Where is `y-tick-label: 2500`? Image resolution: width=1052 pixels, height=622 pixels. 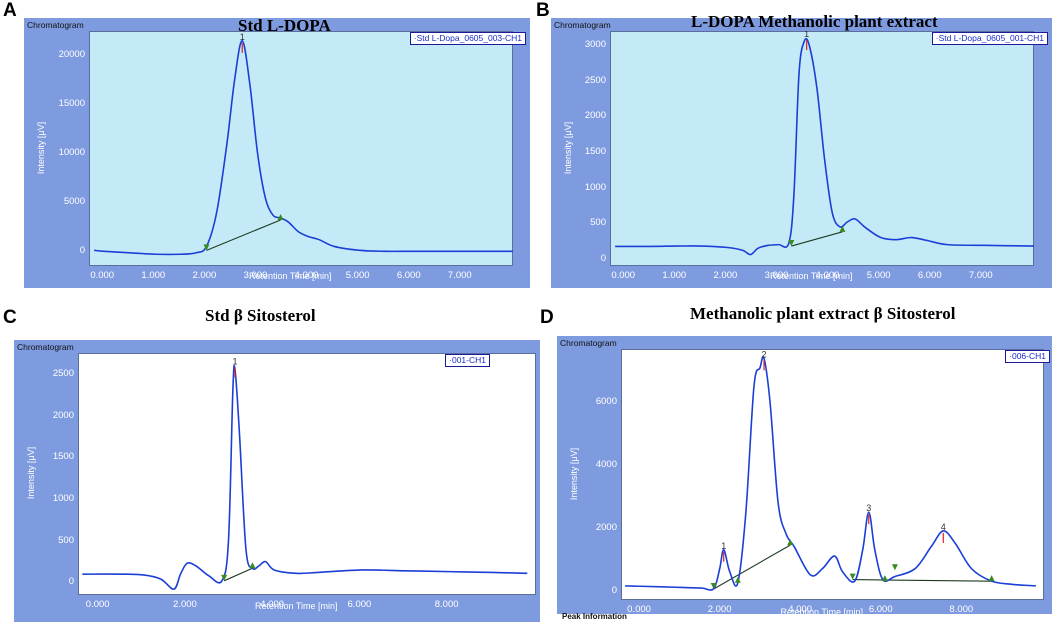 y-tick-label: 2500 is located at coordinates (595, 80).